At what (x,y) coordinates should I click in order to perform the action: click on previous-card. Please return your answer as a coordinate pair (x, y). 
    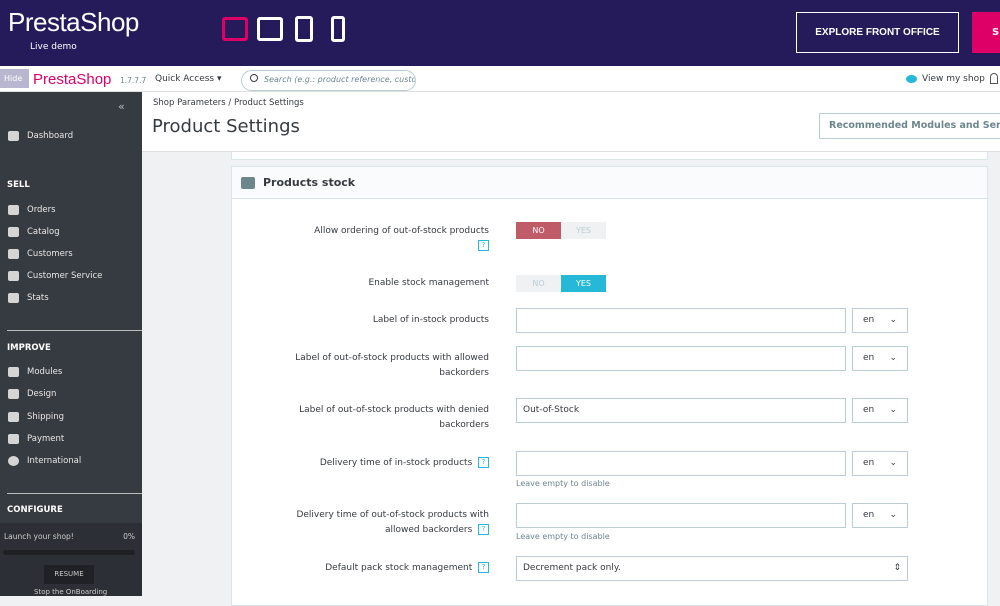
    Looking at the image, I should click on (609, 156).